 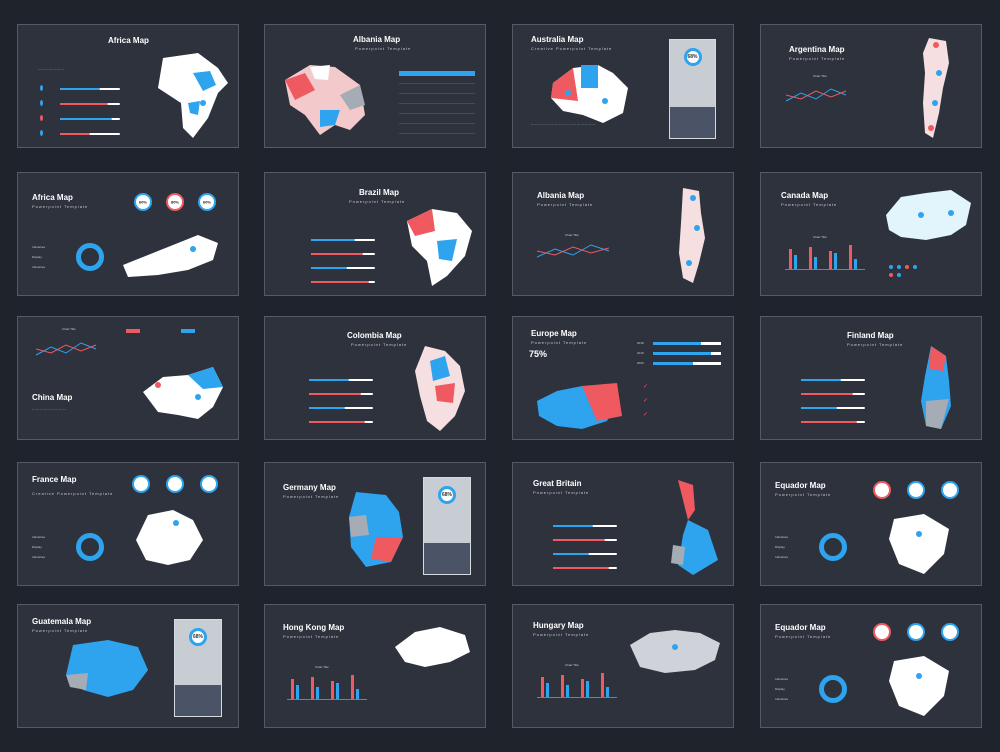 I want to click on data-table, so click(x=437, y=102).